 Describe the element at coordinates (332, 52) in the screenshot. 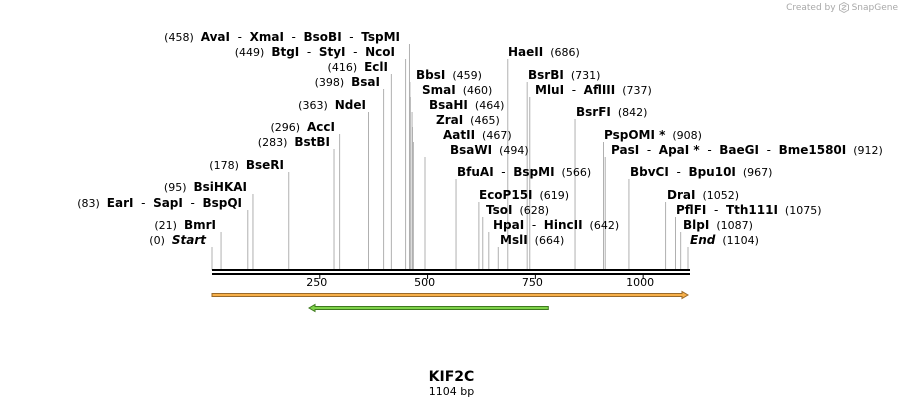

I see `enzyme-name: StyI` at that location.